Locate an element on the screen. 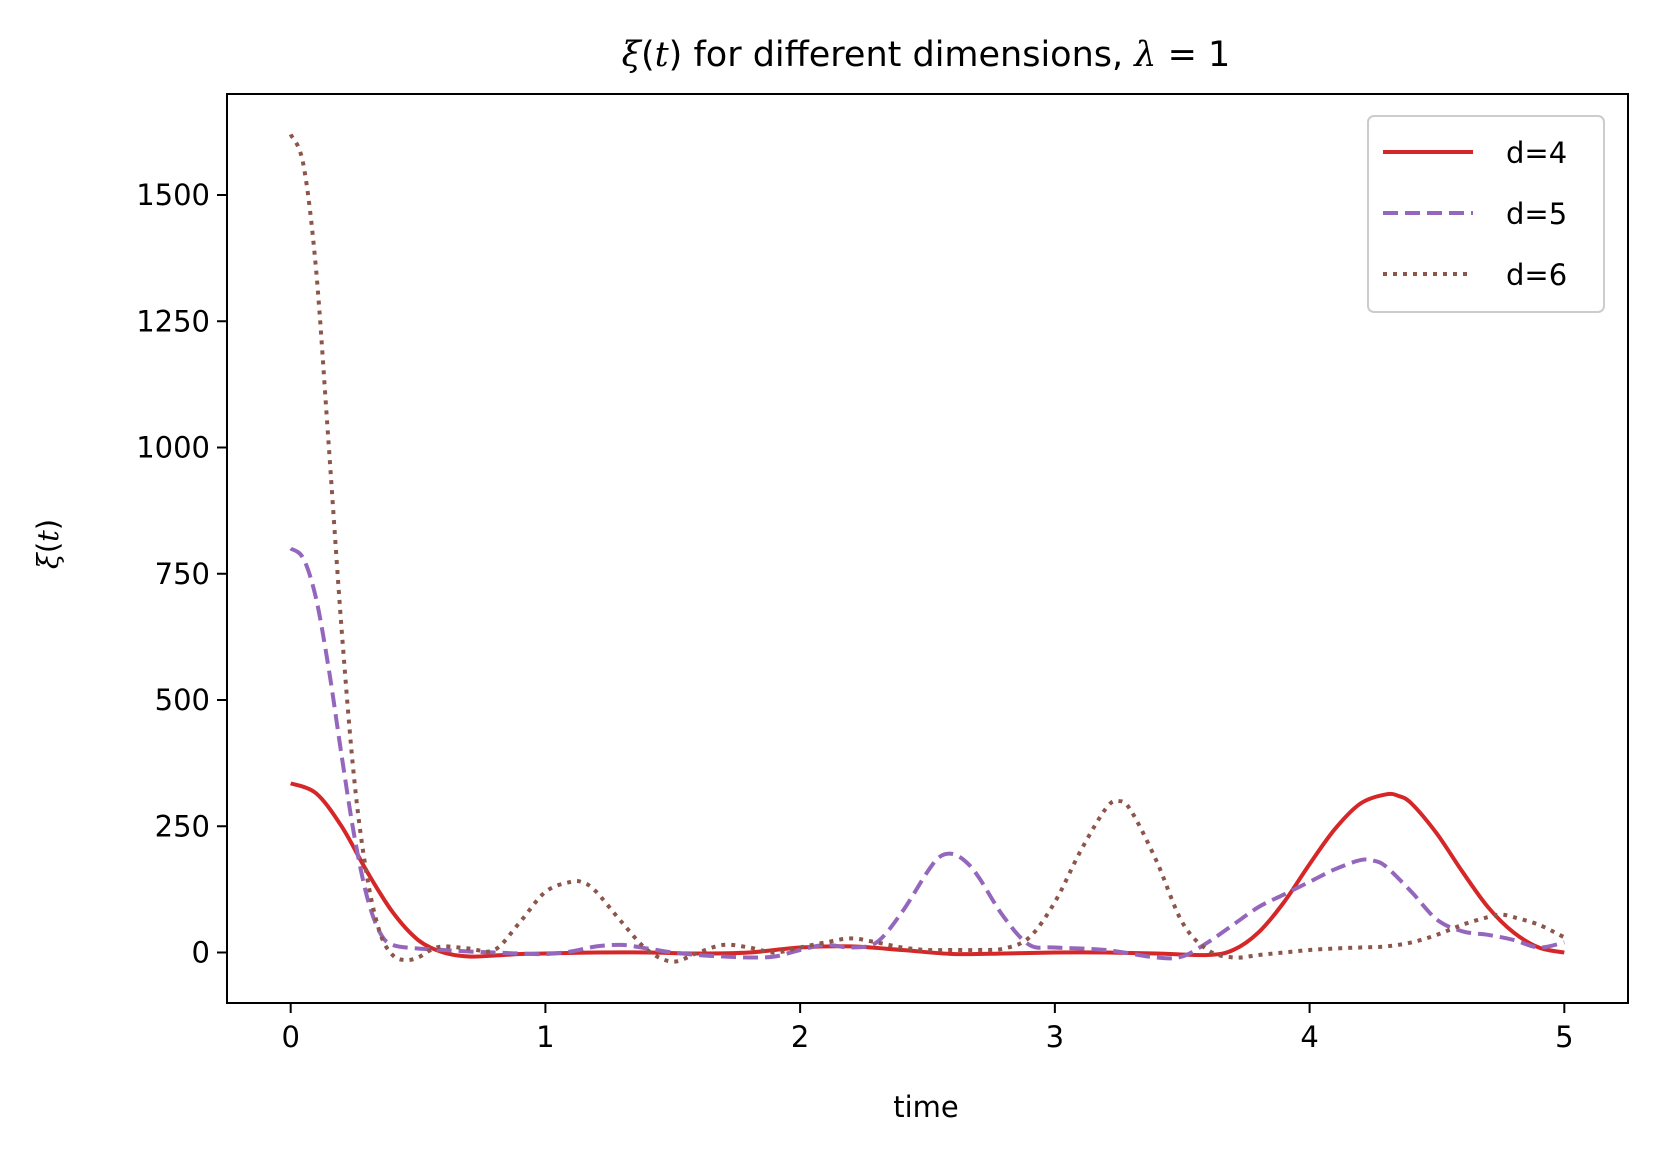 This screenshot has height=1156, width=1654. y-label-paren-close: ) is located at coordinates (48, 524).